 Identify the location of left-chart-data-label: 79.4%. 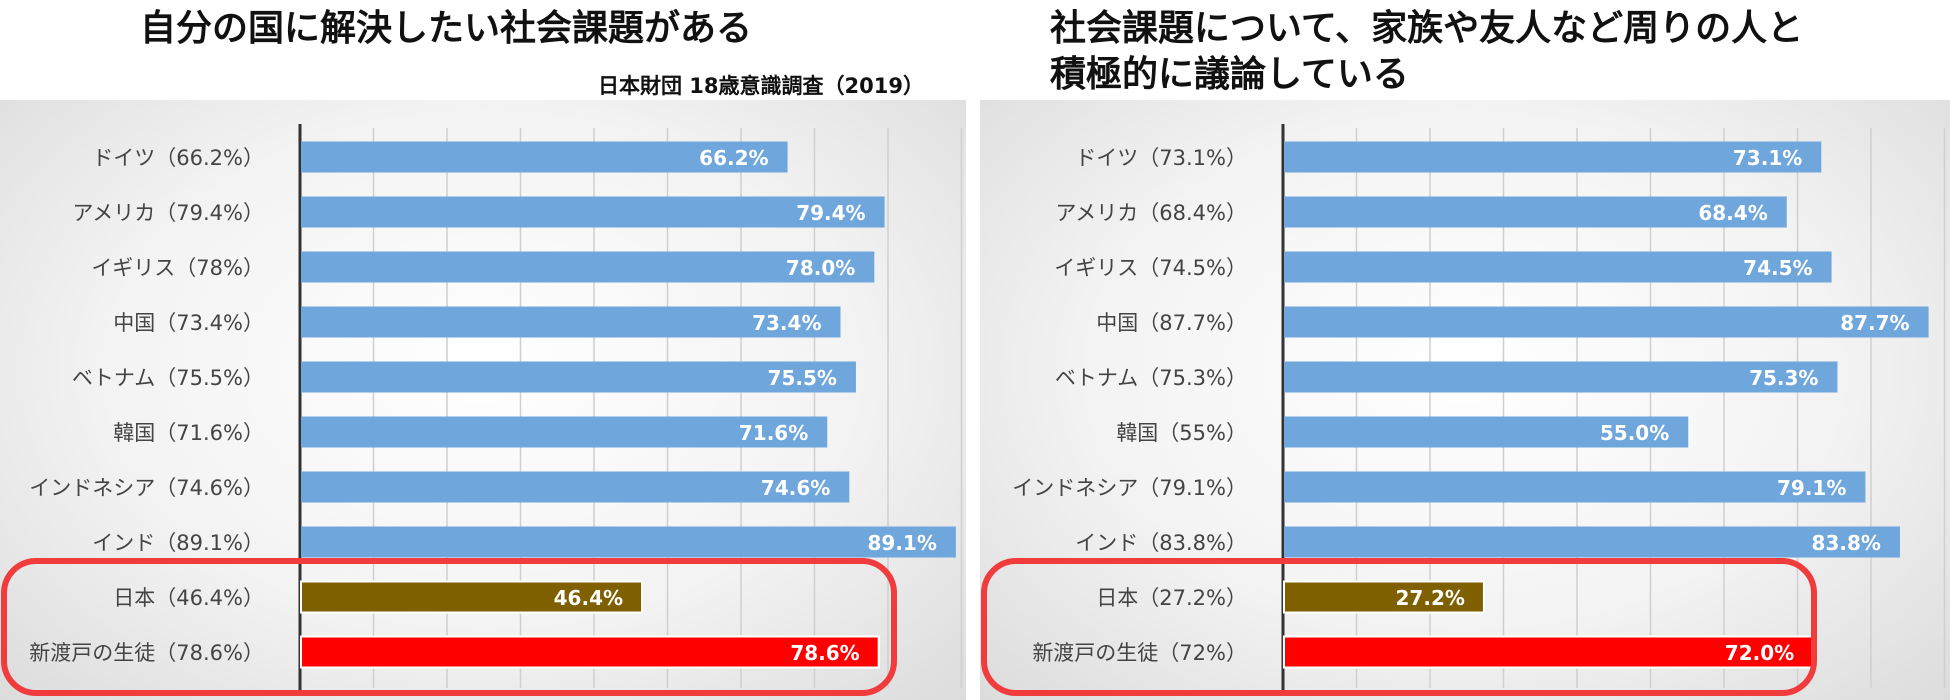
(830, 213).